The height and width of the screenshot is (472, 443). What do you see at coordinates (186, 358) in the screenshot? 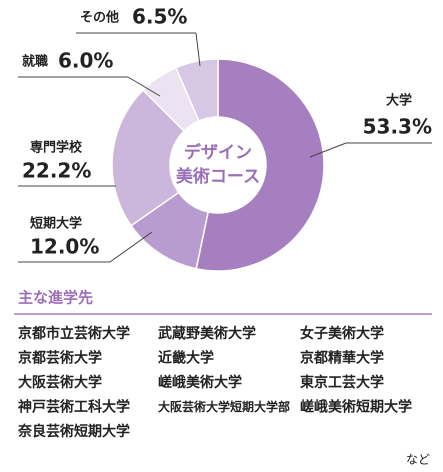
I see `school-name: 近畿大学` at bounding box center [186, 358].